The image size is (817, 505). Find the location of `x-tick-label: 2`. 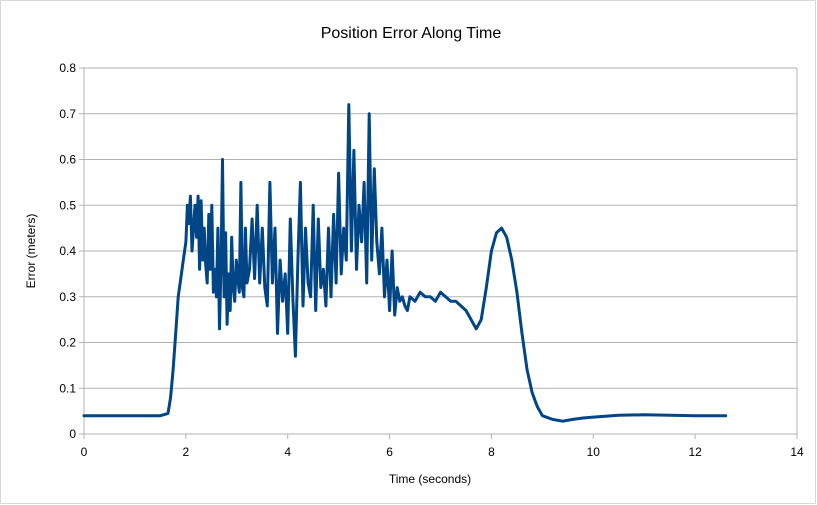

x-tick-label: 2 is located at coordinates (186, 452).